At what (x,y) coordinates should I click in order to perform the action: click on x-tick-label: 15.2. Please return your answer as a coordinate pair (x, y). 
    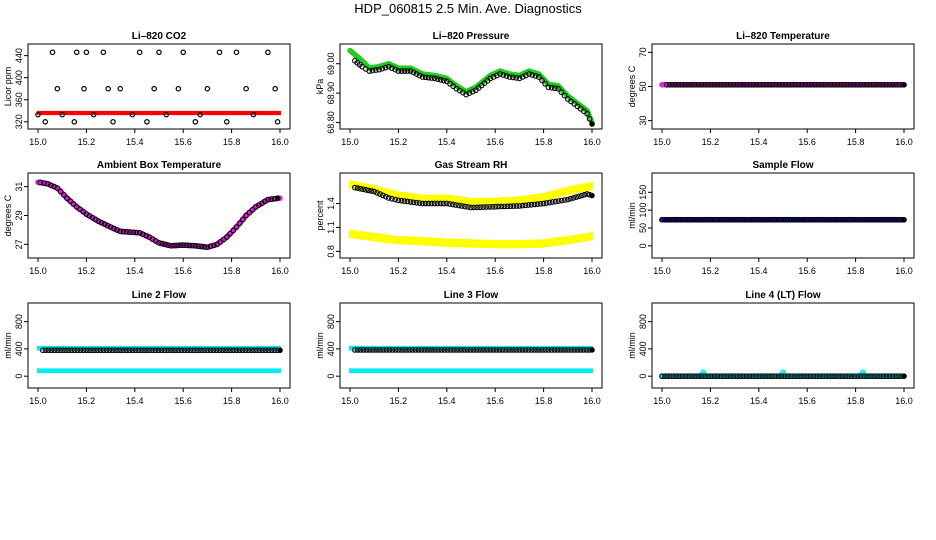
    Looking at the image, I should click on (87, 271).